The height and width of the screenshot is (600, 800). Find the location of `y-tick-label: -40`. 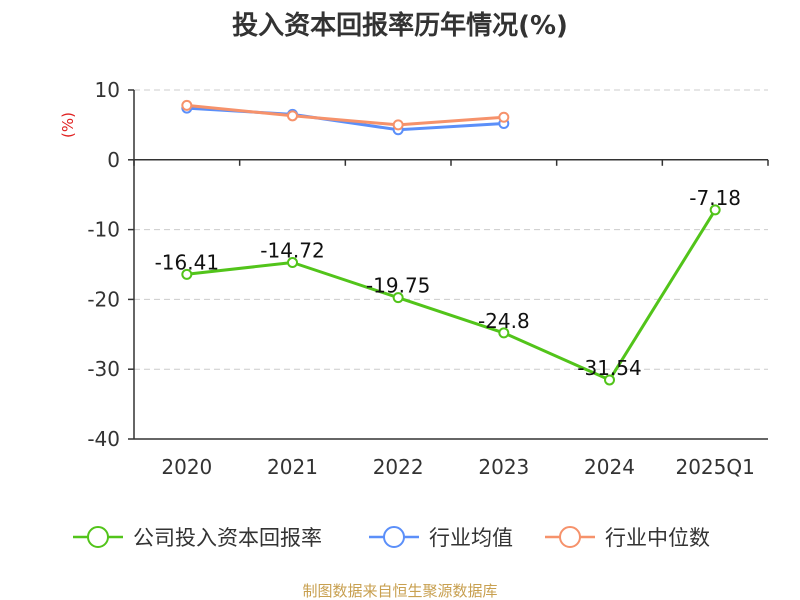

y-tick-label: -40 is located at coordinates (103, 439).